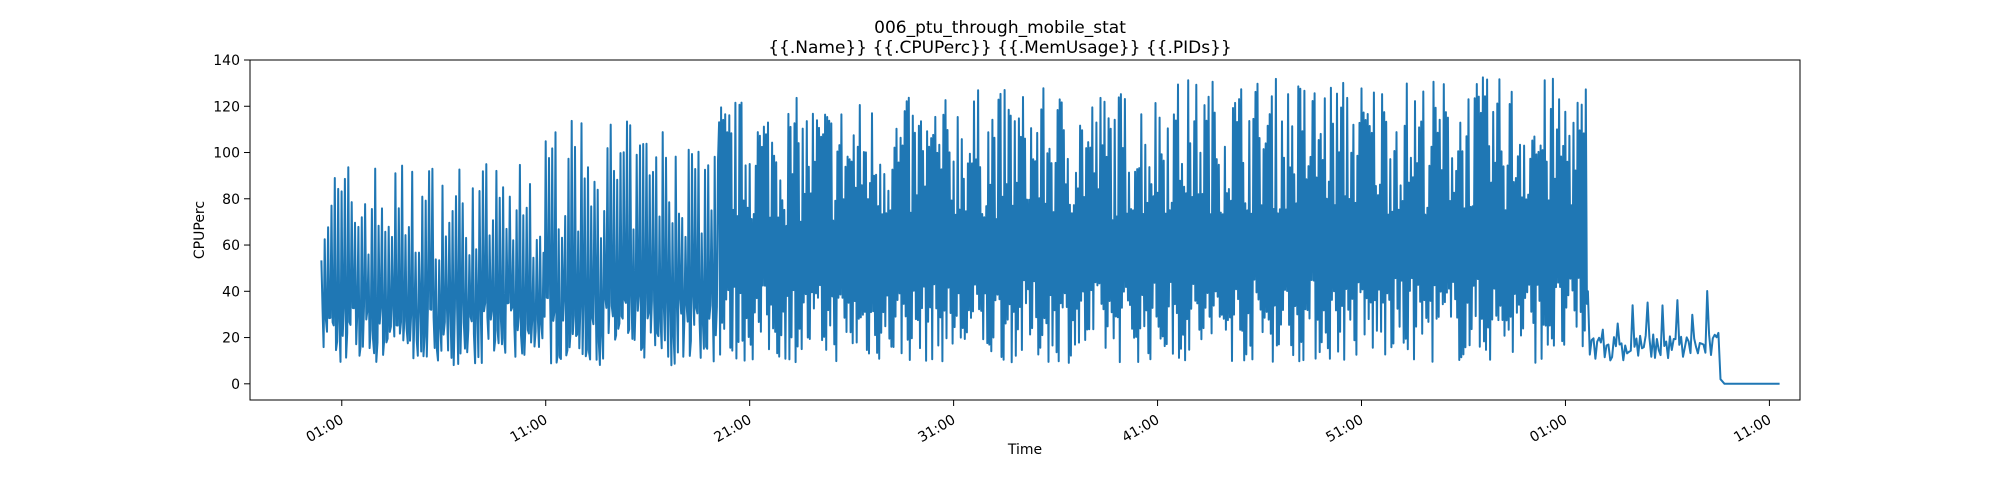  Describe the element at coordinates (1344, 429) in the screenshot. I see `x-tick-label: 51:00` at that location.